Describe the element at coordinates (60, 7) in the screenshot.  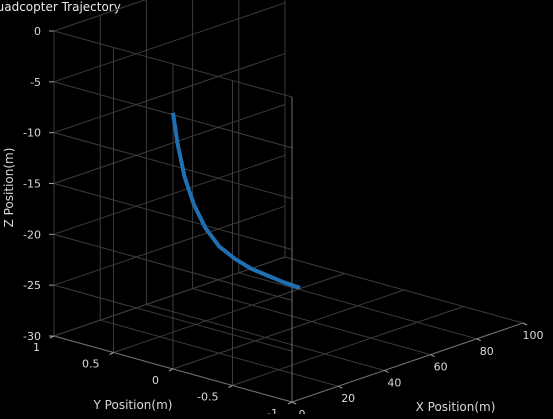
I see `chart-title: Quadcopter Trajectory` at that location.